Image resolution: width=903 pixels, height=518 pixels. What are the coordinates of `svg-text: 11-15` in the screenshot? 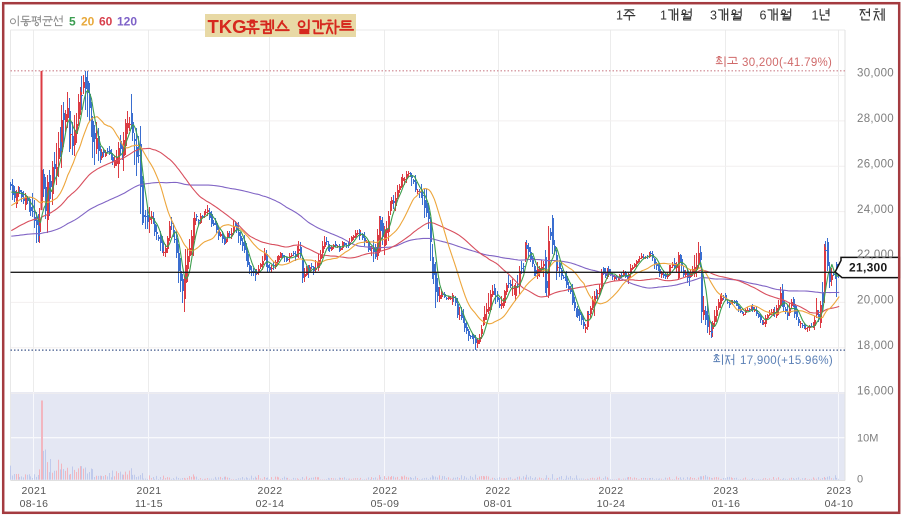 It's located at (149, 504).